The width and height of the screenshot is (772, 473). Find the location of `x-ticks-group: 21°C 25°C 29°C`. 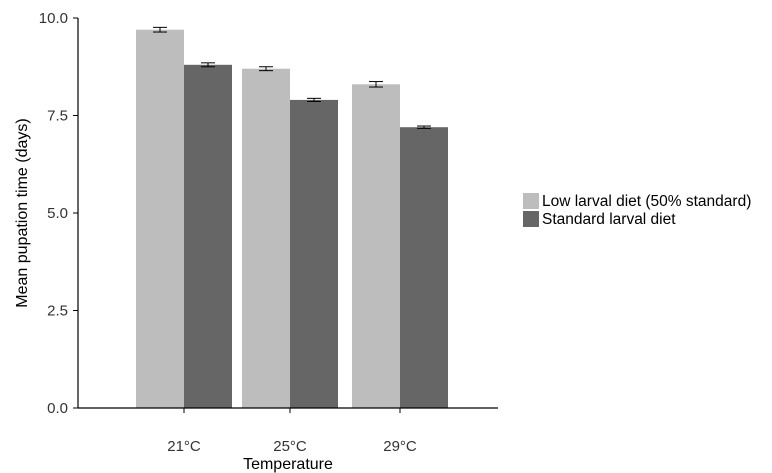

x-ticks-group: 21°C 25°C 29°C is located at coordinates (292, 431).